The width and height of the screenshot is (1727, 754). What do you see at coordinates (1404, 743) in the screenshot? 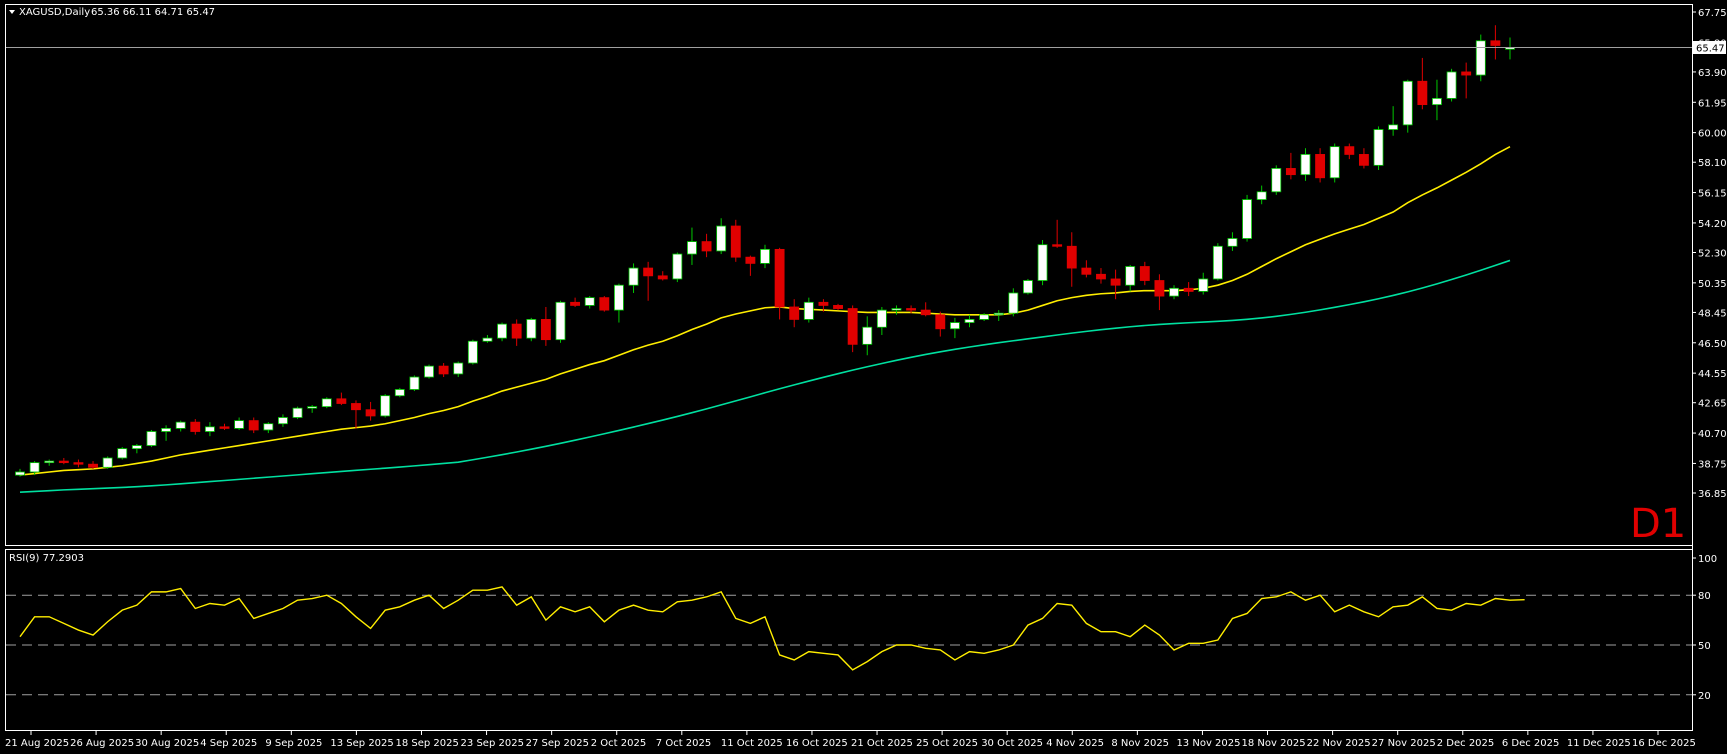
I see `time-tick-label: 27 Nov 2025` at bounding box center [1404, 743].